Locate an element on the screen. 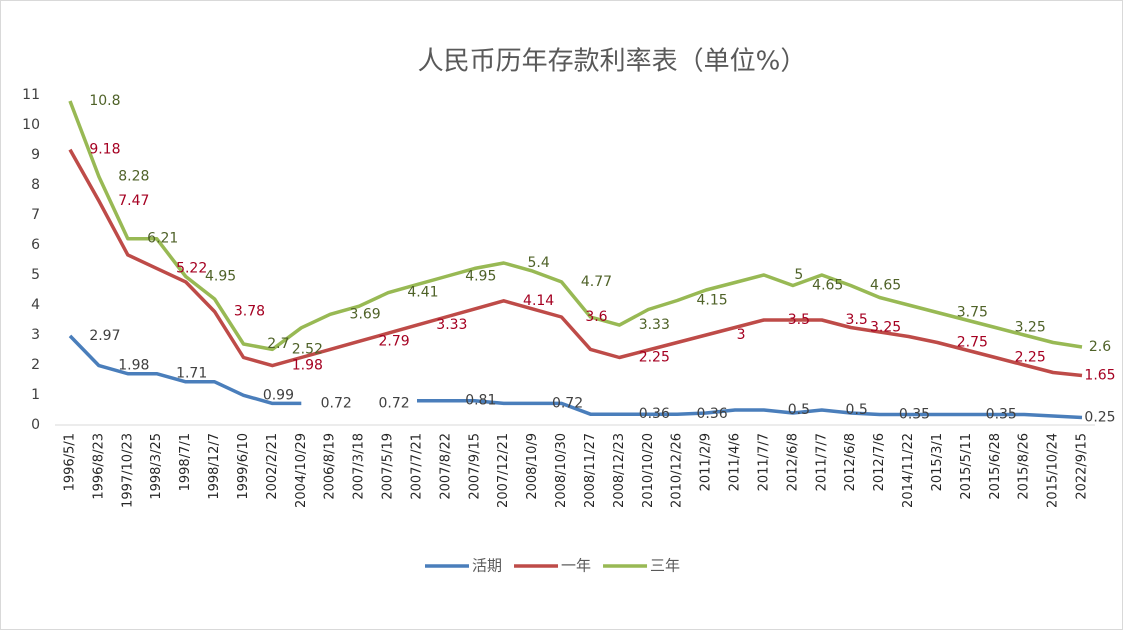 The image size is (1123, 630). data-label: 5.4 is located at coordinates (538, 263).